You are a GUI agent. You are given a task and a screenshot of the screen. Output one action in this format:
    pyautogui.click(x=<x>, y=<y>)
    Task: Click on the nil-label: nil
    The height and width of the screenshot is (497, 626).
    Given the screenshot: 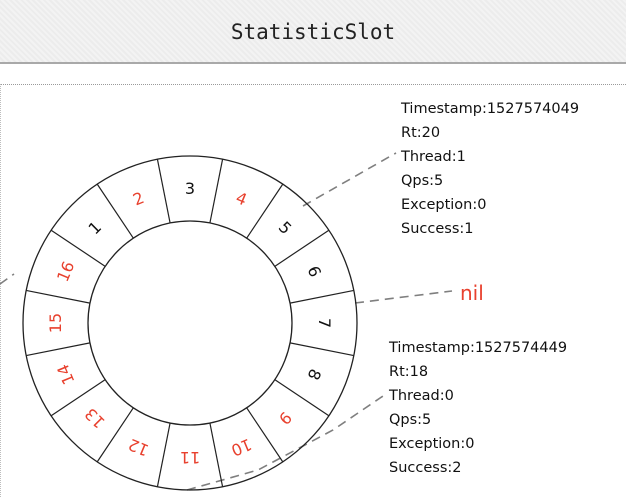 What is the action you would take?
    pyautogui.click(x=472, y=293)
    